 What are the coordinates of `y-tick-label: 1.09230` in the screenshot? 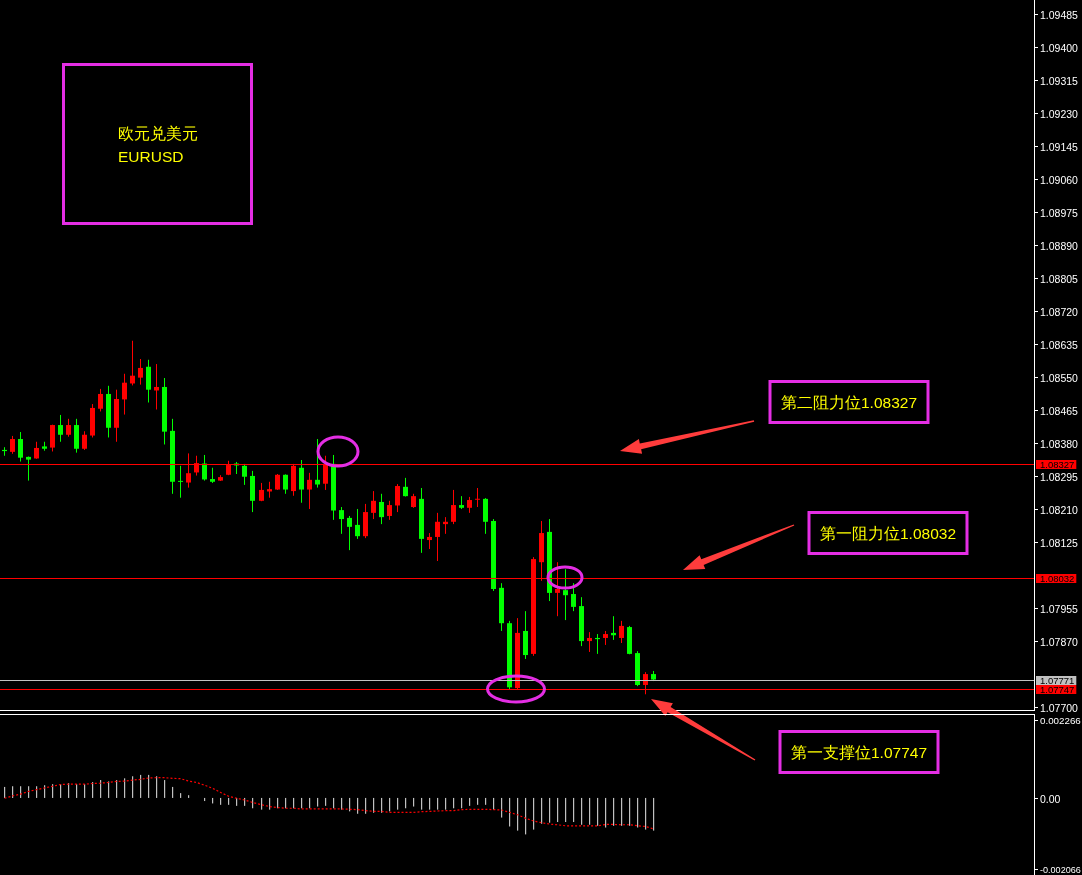 It's located at (1059, 113).